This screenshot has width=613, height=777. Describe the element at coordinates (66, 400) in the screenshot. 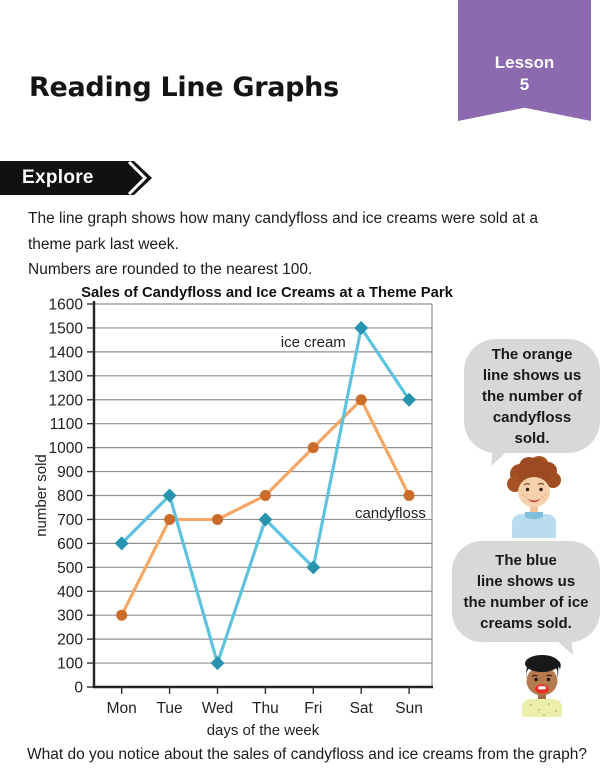

I see `svg-text: 1200` at that location.